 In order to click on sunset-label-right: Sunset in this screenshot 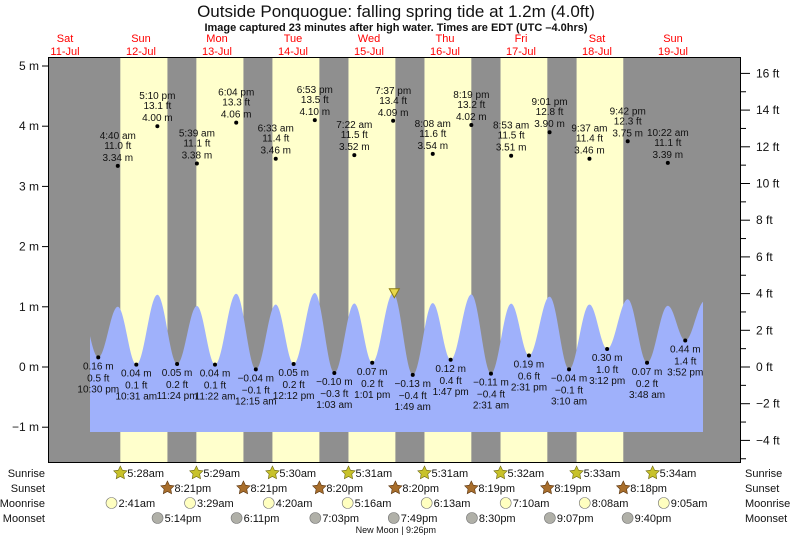, I will do `click(762, 489)`.